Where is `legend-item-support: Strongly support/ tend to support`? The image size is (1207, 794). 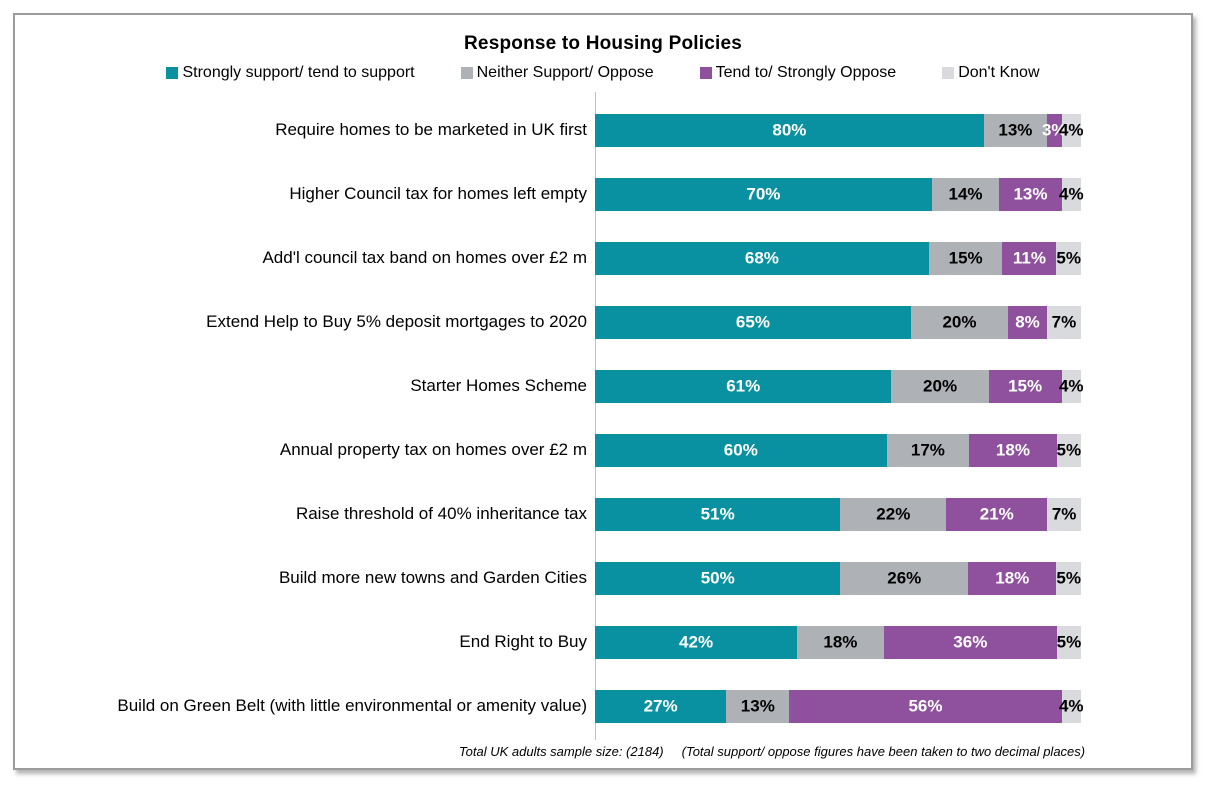 legend-item-support: Strongly support/ tend to support is located at coordinates (290, 73).